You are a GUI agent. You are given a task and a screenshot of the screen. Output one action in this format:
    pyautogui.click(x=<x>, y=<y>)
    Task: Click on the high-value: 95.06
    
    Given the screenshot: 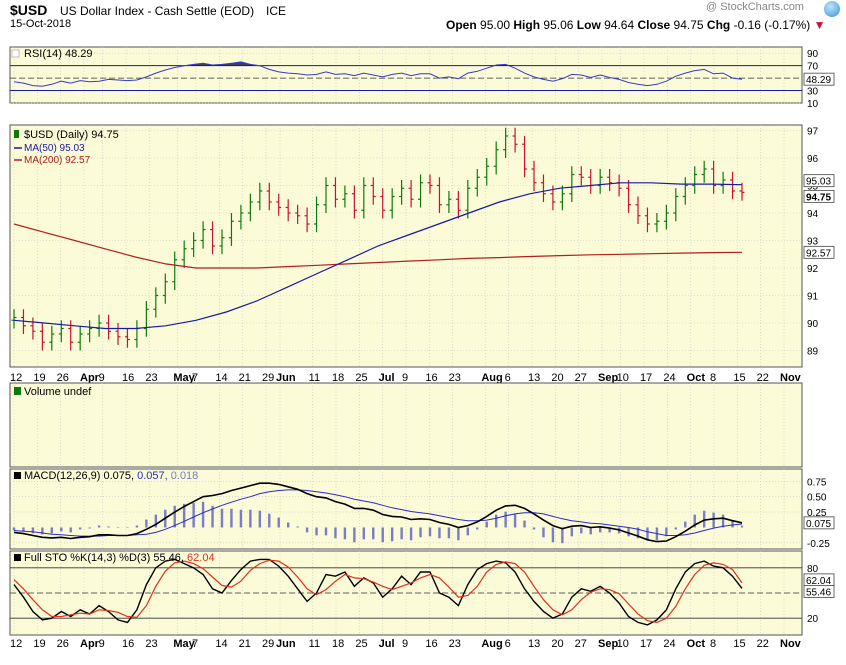 What is the action you would take?
    pyautogui.click(x=558, y=25)
    